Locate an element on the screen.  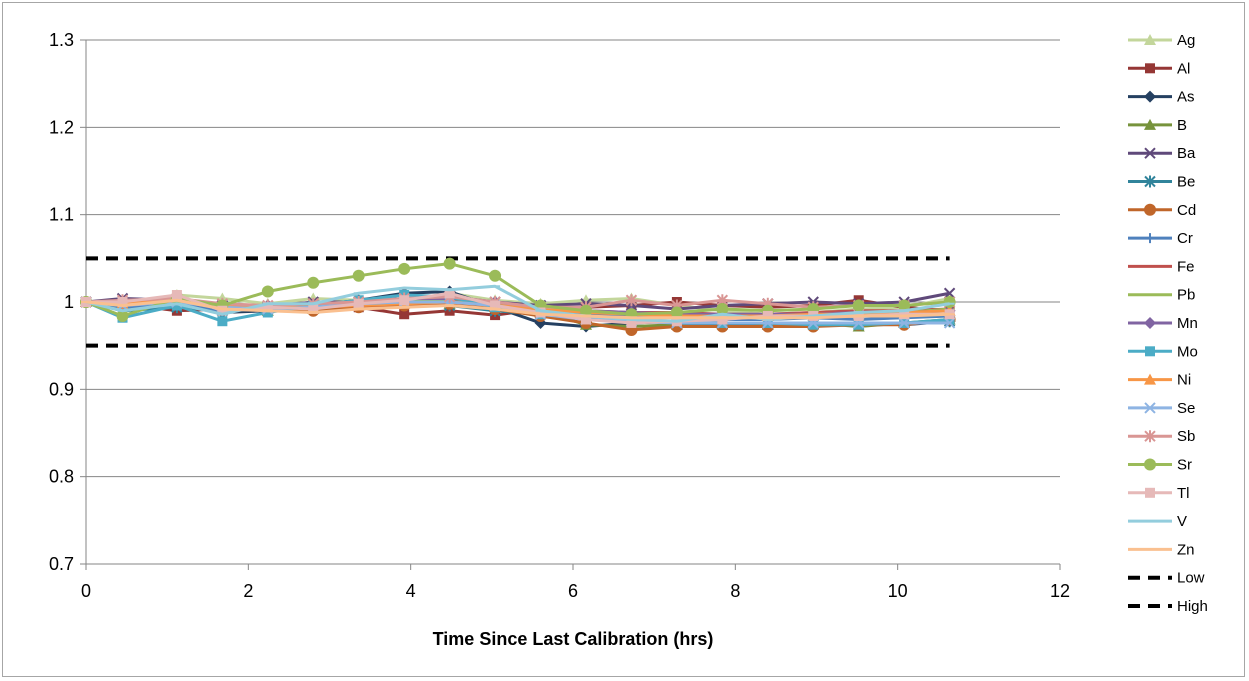
legend-label: B is located at coordinates (1182, 125).